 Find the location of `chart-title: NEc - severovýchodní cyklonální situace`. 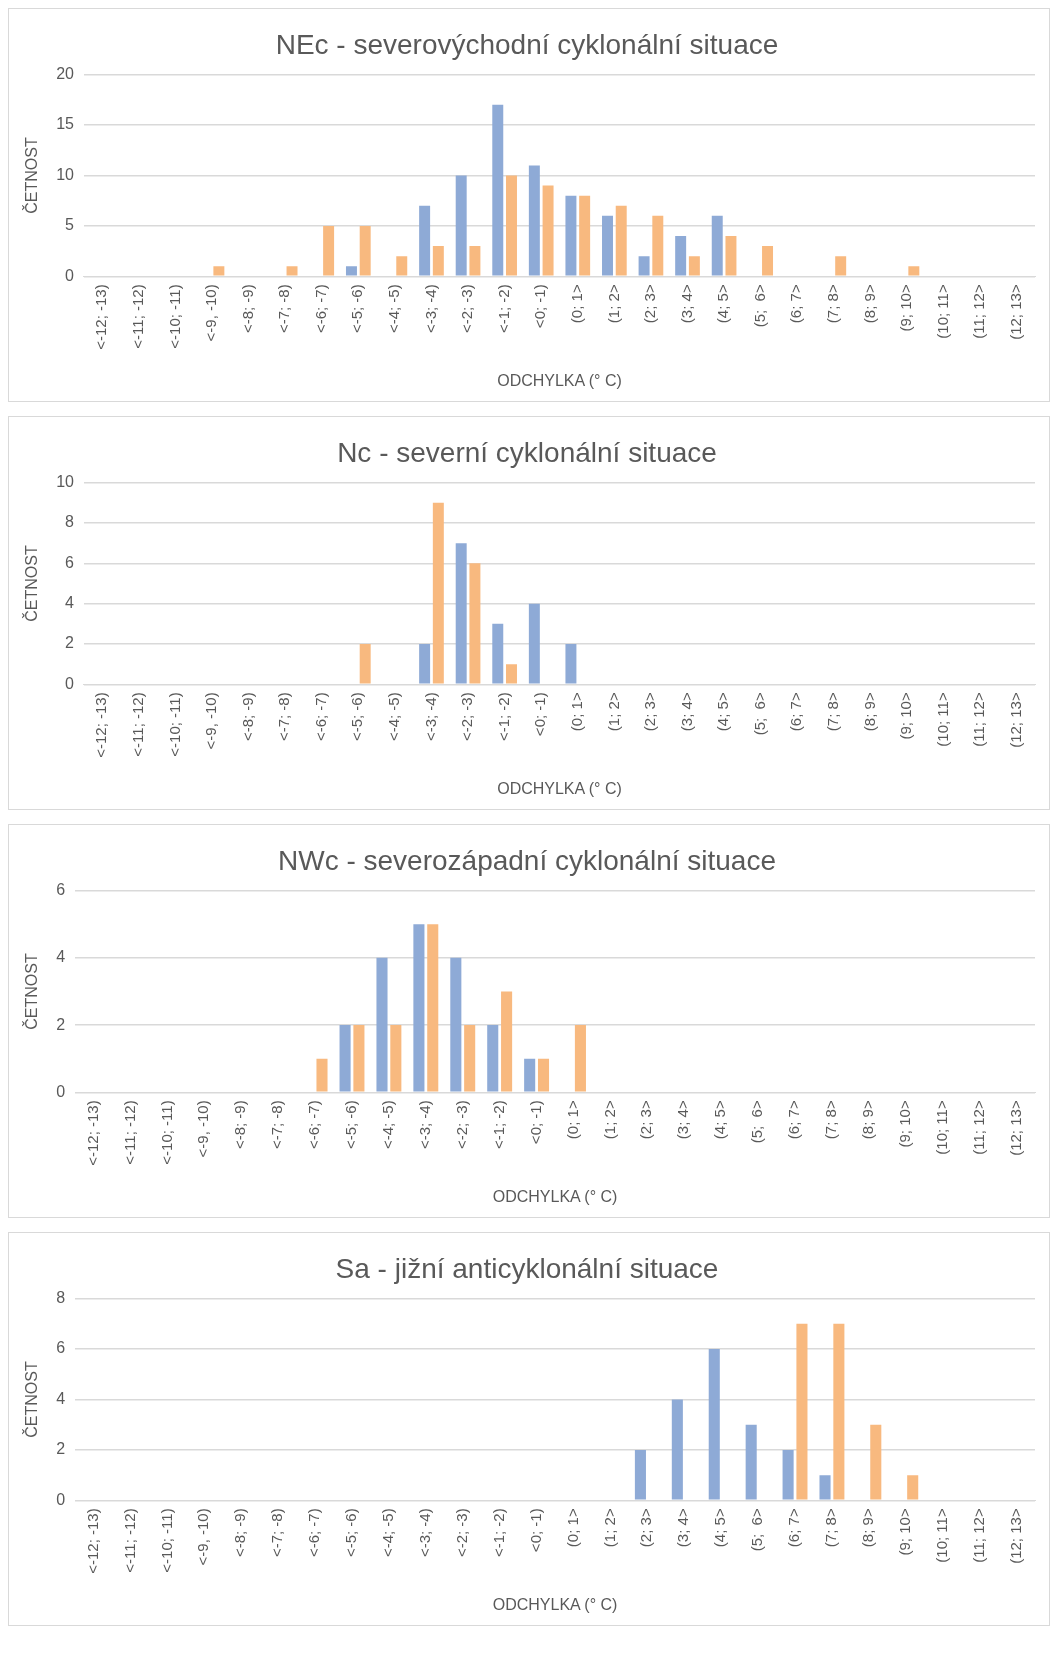

chart-title: NEc - severovýchodní cyklonální situace is located at coordinates (527, 44).